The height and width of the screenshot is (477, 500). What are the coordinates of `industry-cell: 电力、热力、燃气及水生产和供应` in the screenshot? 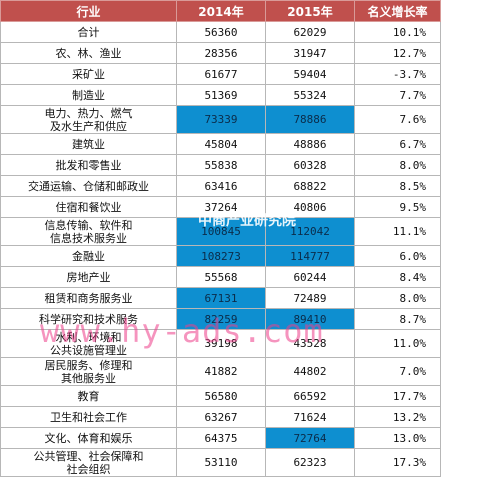 It's located at (89, 120).